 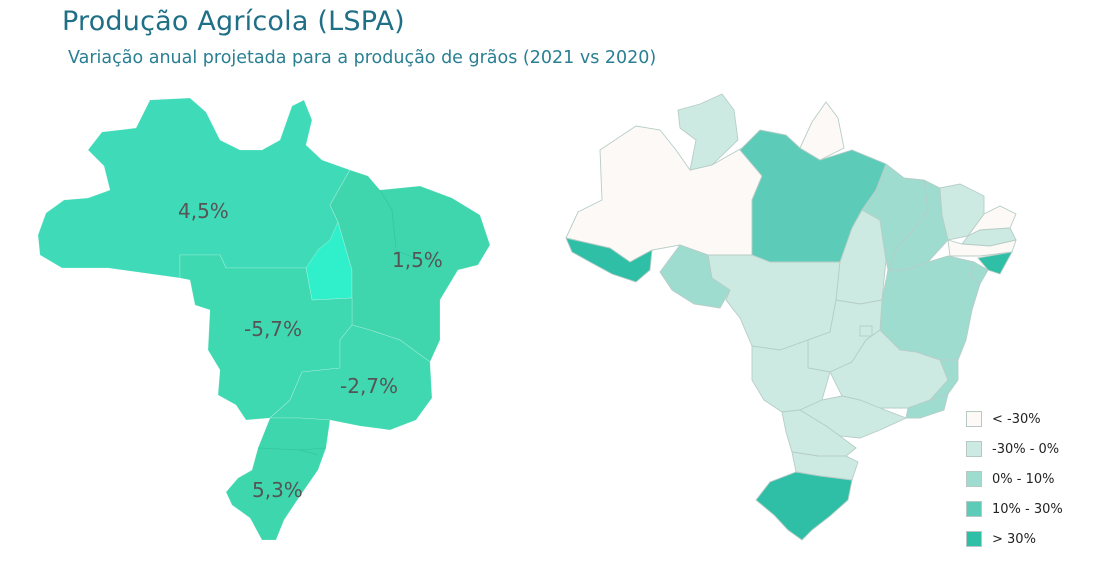 I want to click on state-rs, so click(x=804, y=506).